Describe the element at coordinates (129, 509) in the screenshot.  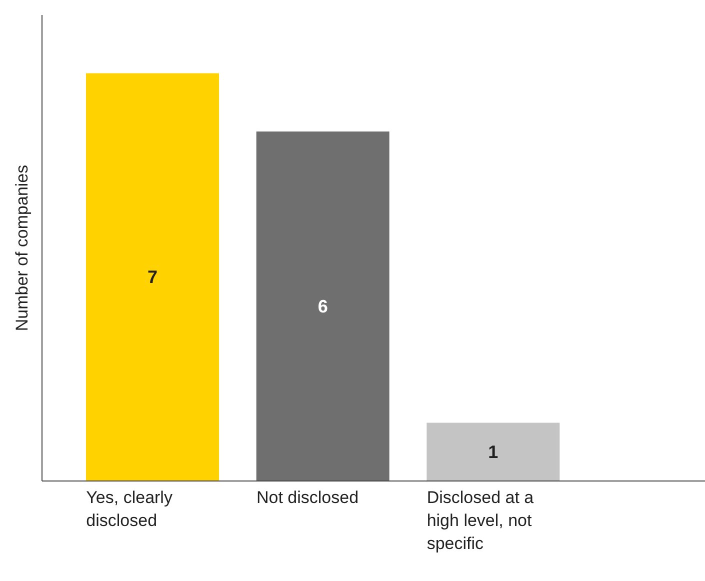
I see `x-tick-label: Yes, clearly disclosed` at that location.